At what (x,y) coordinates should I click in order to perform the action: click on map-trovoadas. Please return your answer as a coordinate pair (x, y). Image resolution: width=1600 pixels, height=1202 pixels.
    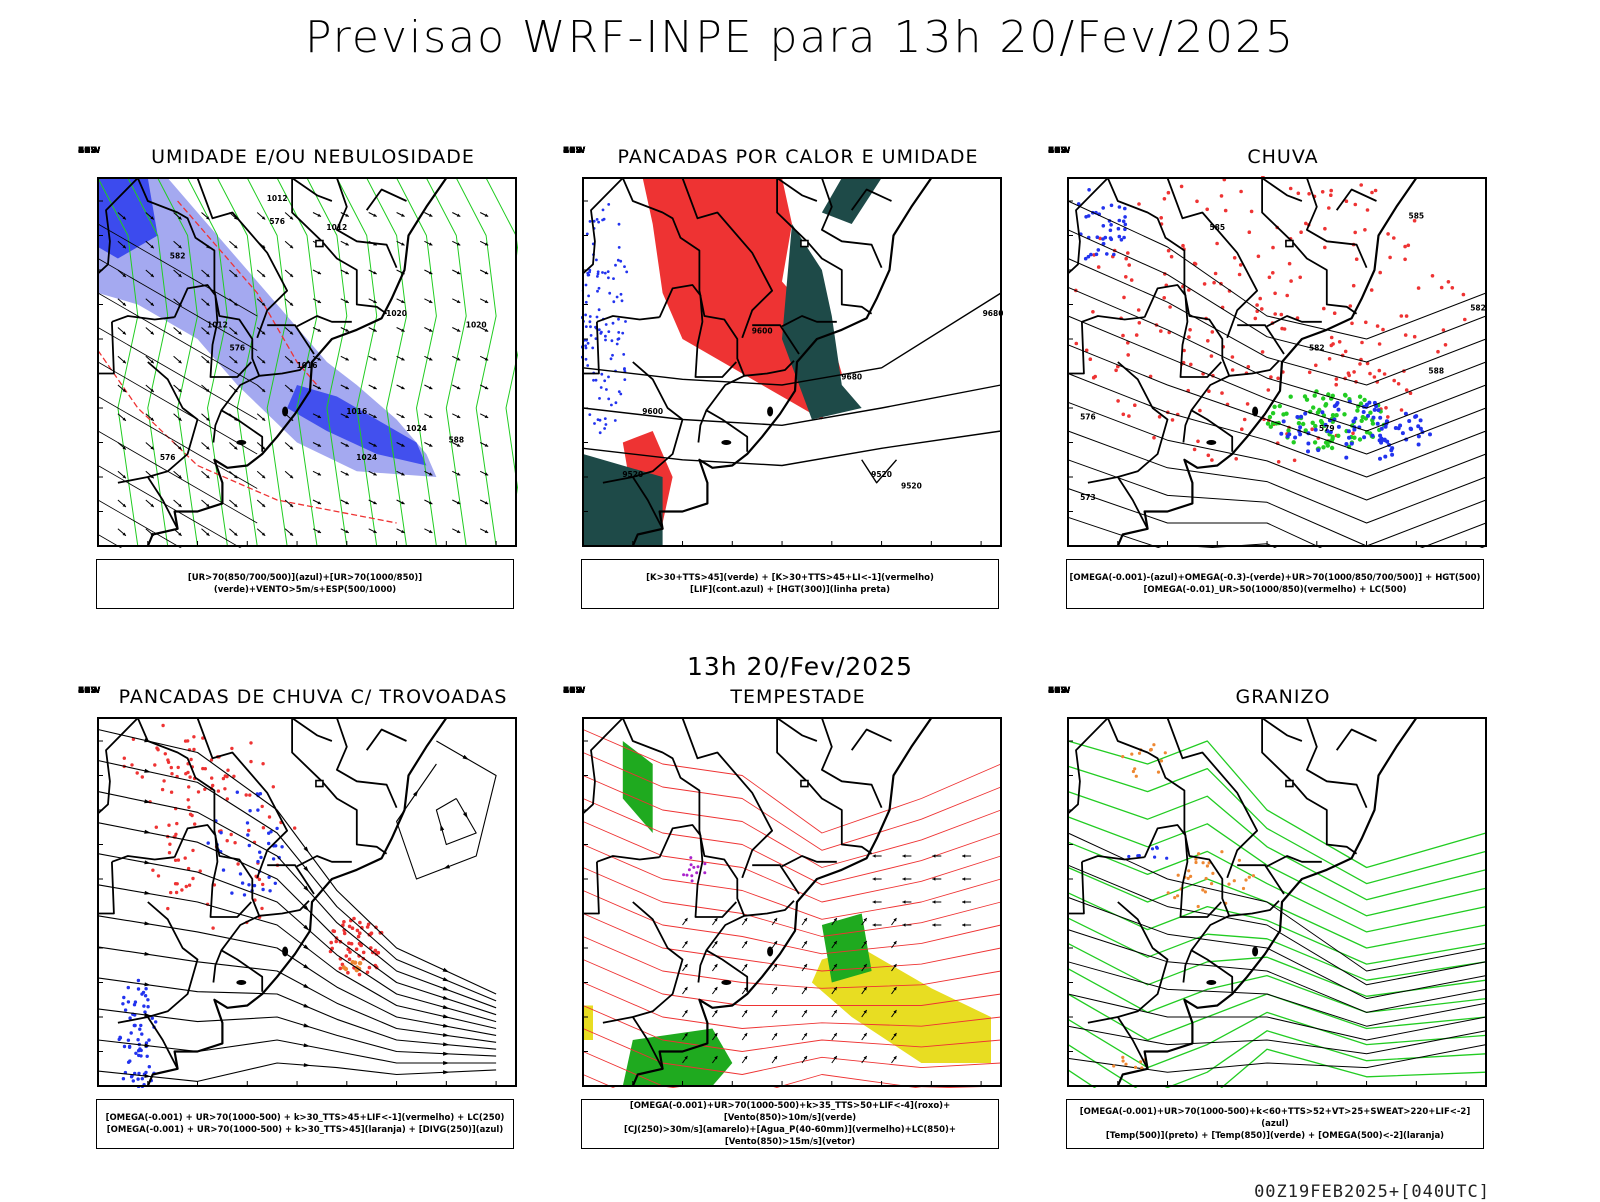
    Looking at the image, I should click on (307, 902).